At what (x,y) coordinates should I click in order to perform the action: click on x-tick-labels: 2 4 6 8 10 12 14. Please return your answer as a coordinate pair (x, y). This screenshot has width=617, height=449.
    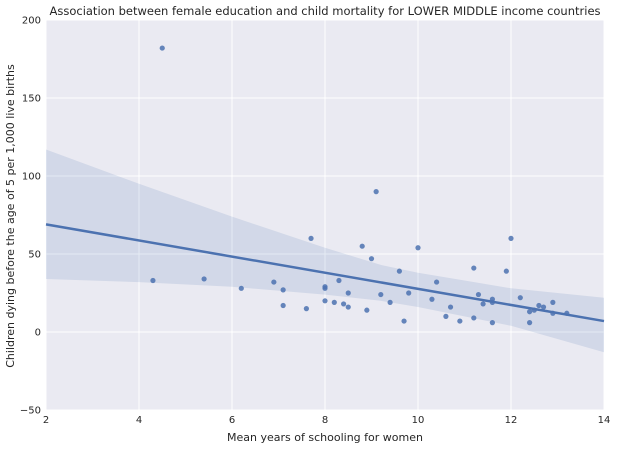
    Looking at the image, I should click on (327, 420).